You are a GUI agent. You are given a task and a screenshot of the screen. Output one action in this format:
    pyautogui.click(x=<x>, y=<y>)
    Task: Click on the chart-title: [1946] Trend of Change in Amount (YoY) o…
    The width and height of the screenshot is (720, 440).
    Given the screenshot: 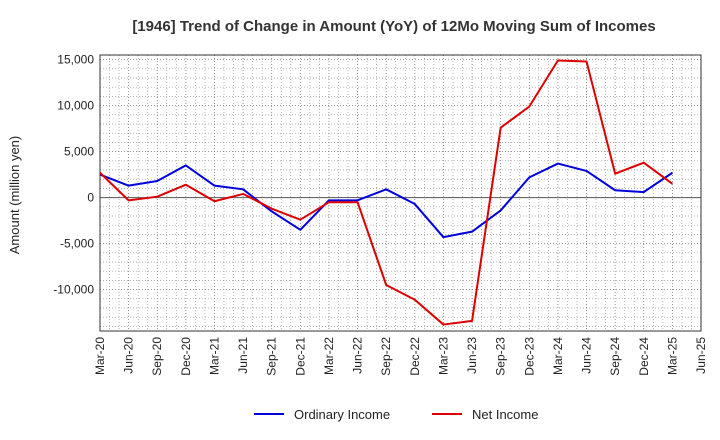 What is the action you would take?
    pyautogui.click(x=393, y=26)
    